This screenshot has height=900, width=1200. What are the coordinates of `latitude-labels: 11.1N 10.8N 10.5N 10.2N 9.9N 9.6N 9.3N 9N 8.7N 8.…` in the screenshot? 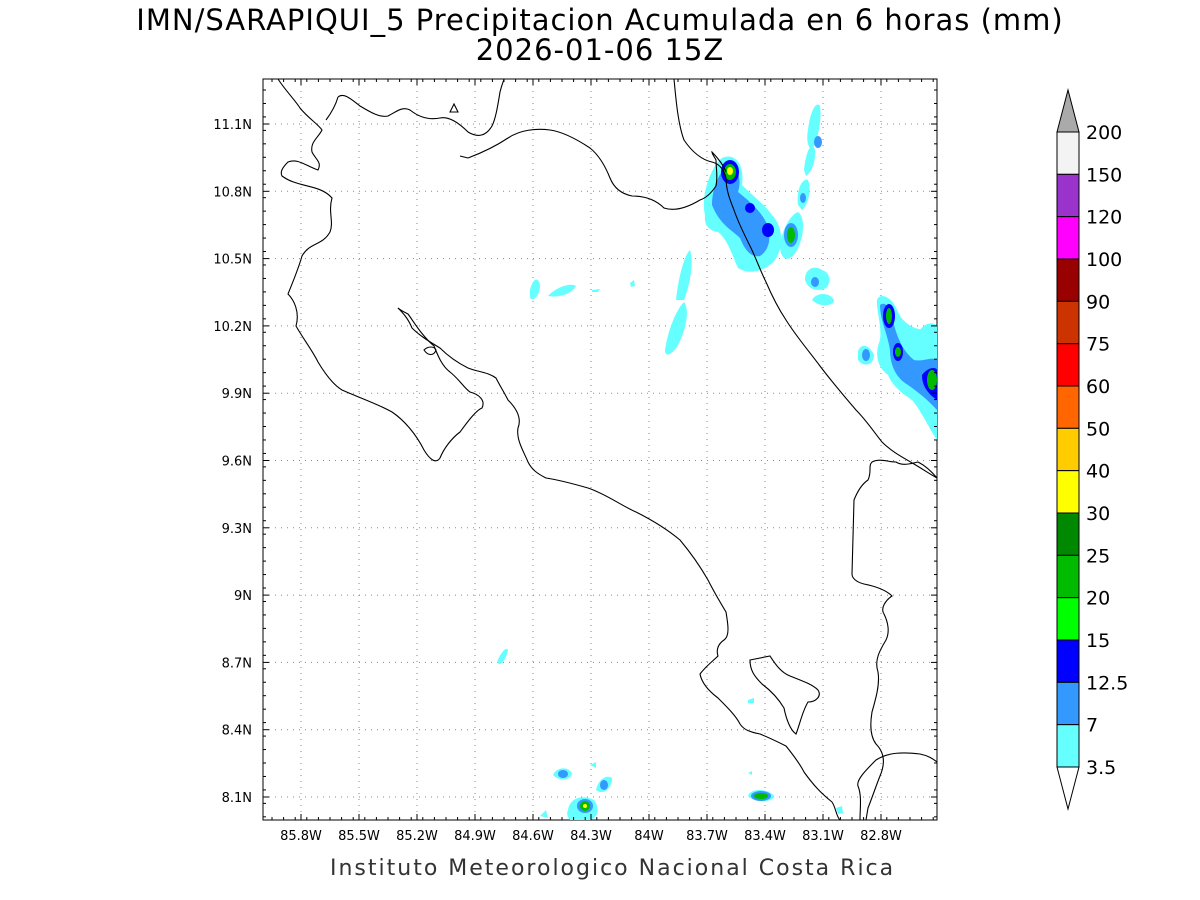 It's located at (232, 462).